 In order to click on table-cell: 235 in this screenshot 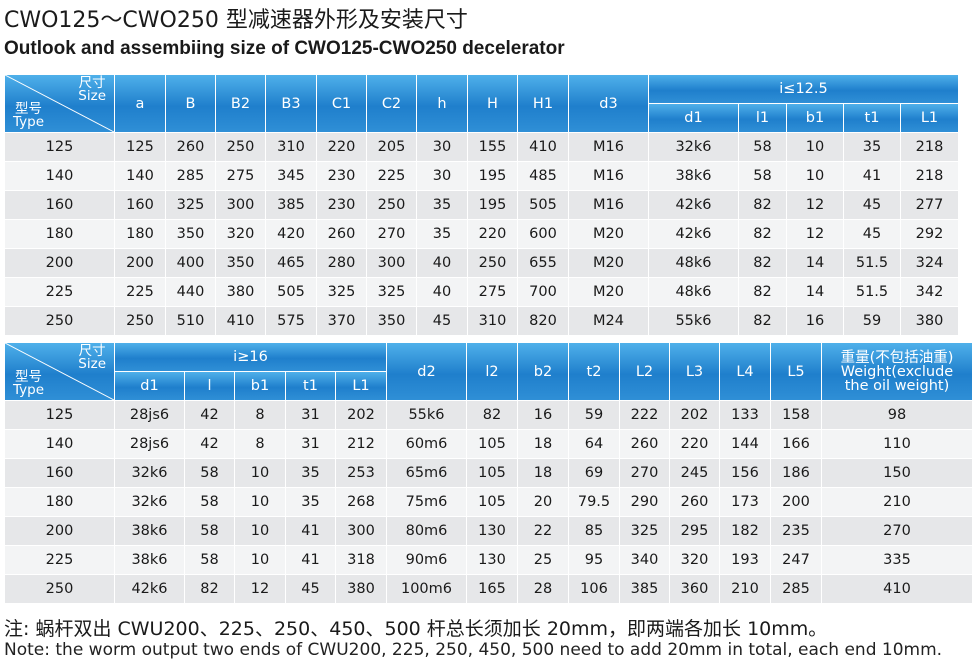, I will do `click(796, 531)`.